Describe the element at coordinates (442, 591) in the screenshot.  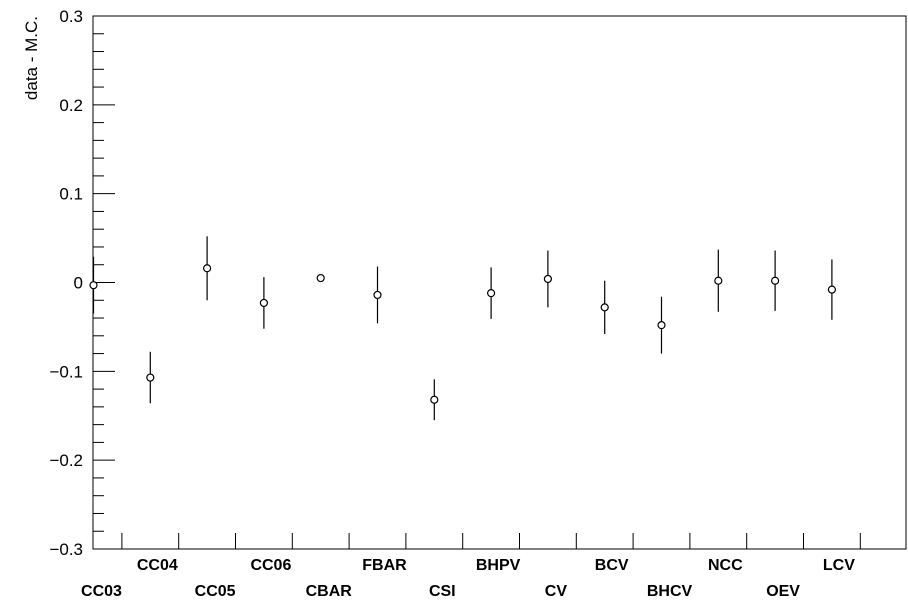
I see `x-tick-label: CSI` at that location.